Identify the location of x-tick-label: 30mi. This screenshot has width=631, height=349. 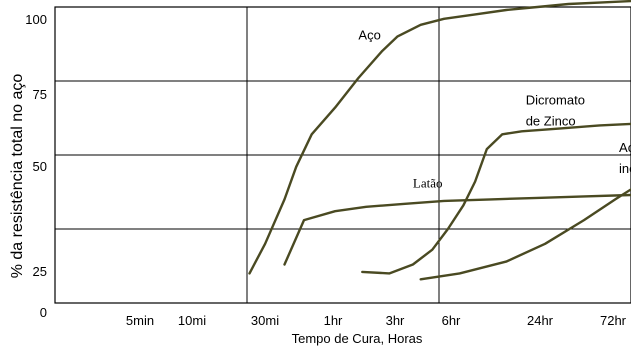
(265, 320).